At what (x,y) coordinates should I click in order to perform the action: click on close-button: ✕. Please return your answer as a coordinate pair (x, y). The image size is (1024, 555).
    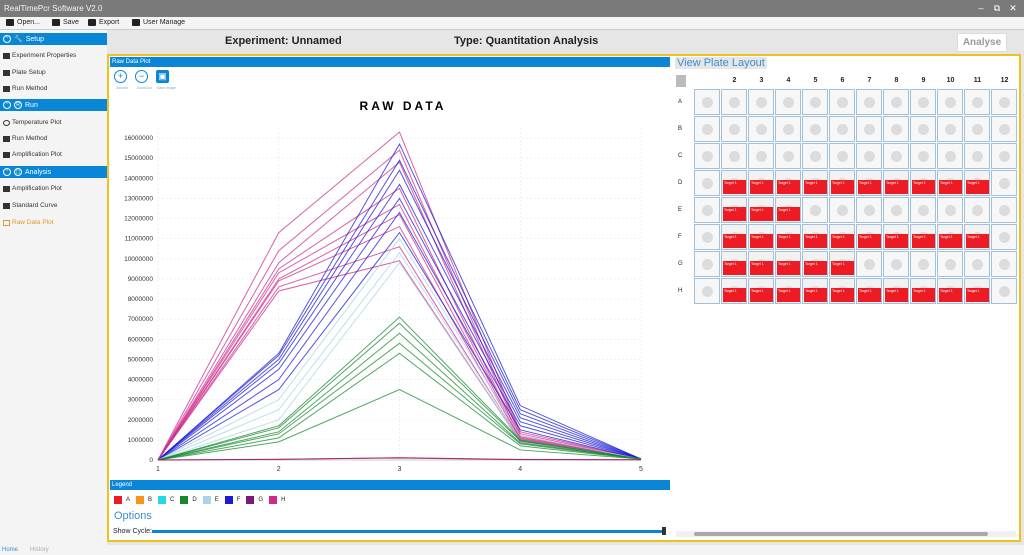
    Looking at the image, I should click on (1013, 8).